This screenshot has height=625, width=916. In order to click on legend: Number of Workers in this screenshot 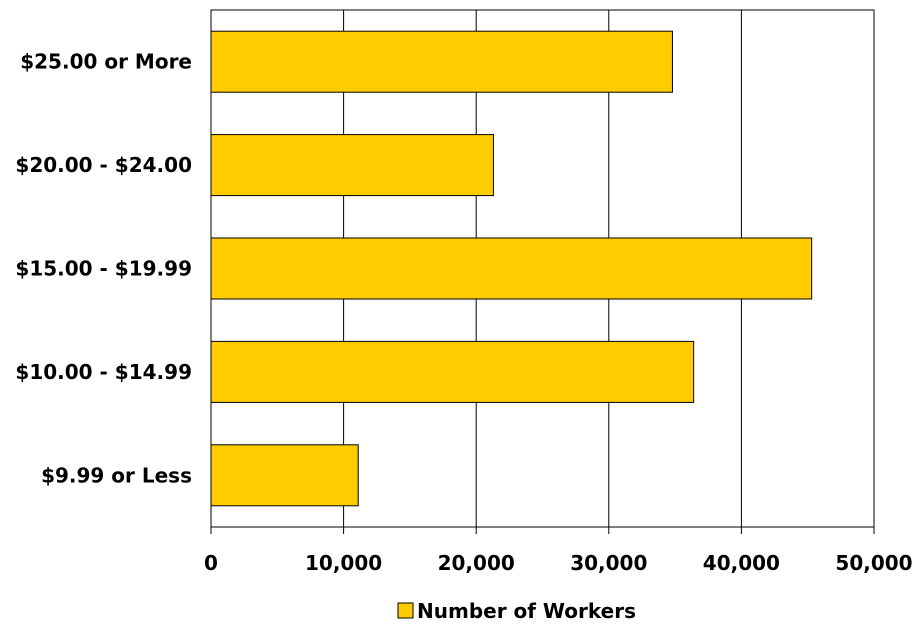, I will do `click(516, 611)`.